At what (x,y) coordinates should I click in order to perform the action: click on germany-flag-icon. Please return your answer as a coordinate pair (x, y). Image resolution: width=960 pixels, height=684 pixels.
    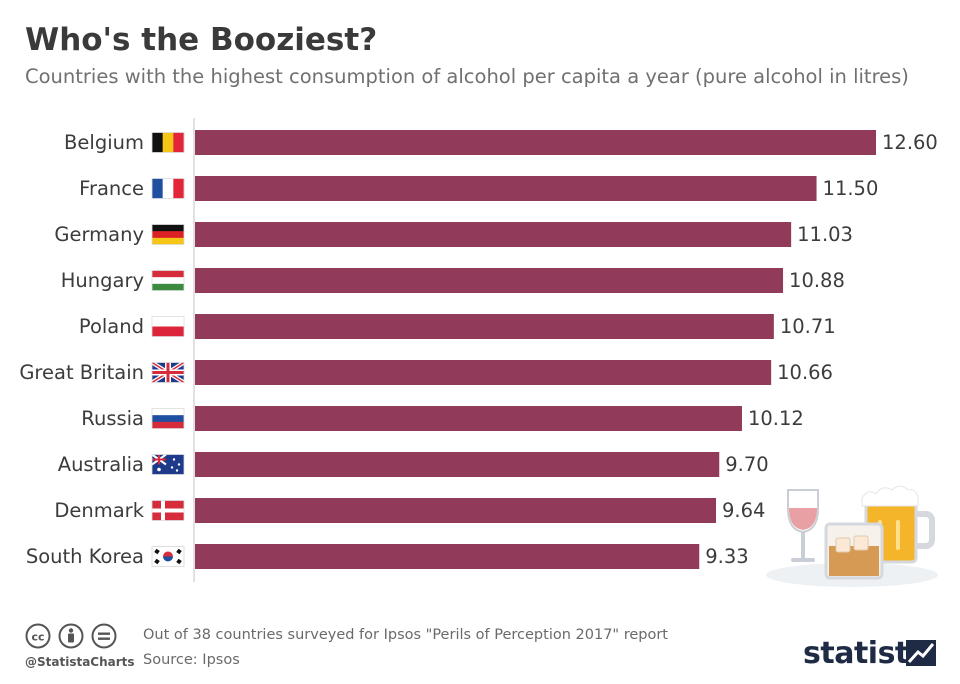
    Looking at the image, I should click on (168, 234).